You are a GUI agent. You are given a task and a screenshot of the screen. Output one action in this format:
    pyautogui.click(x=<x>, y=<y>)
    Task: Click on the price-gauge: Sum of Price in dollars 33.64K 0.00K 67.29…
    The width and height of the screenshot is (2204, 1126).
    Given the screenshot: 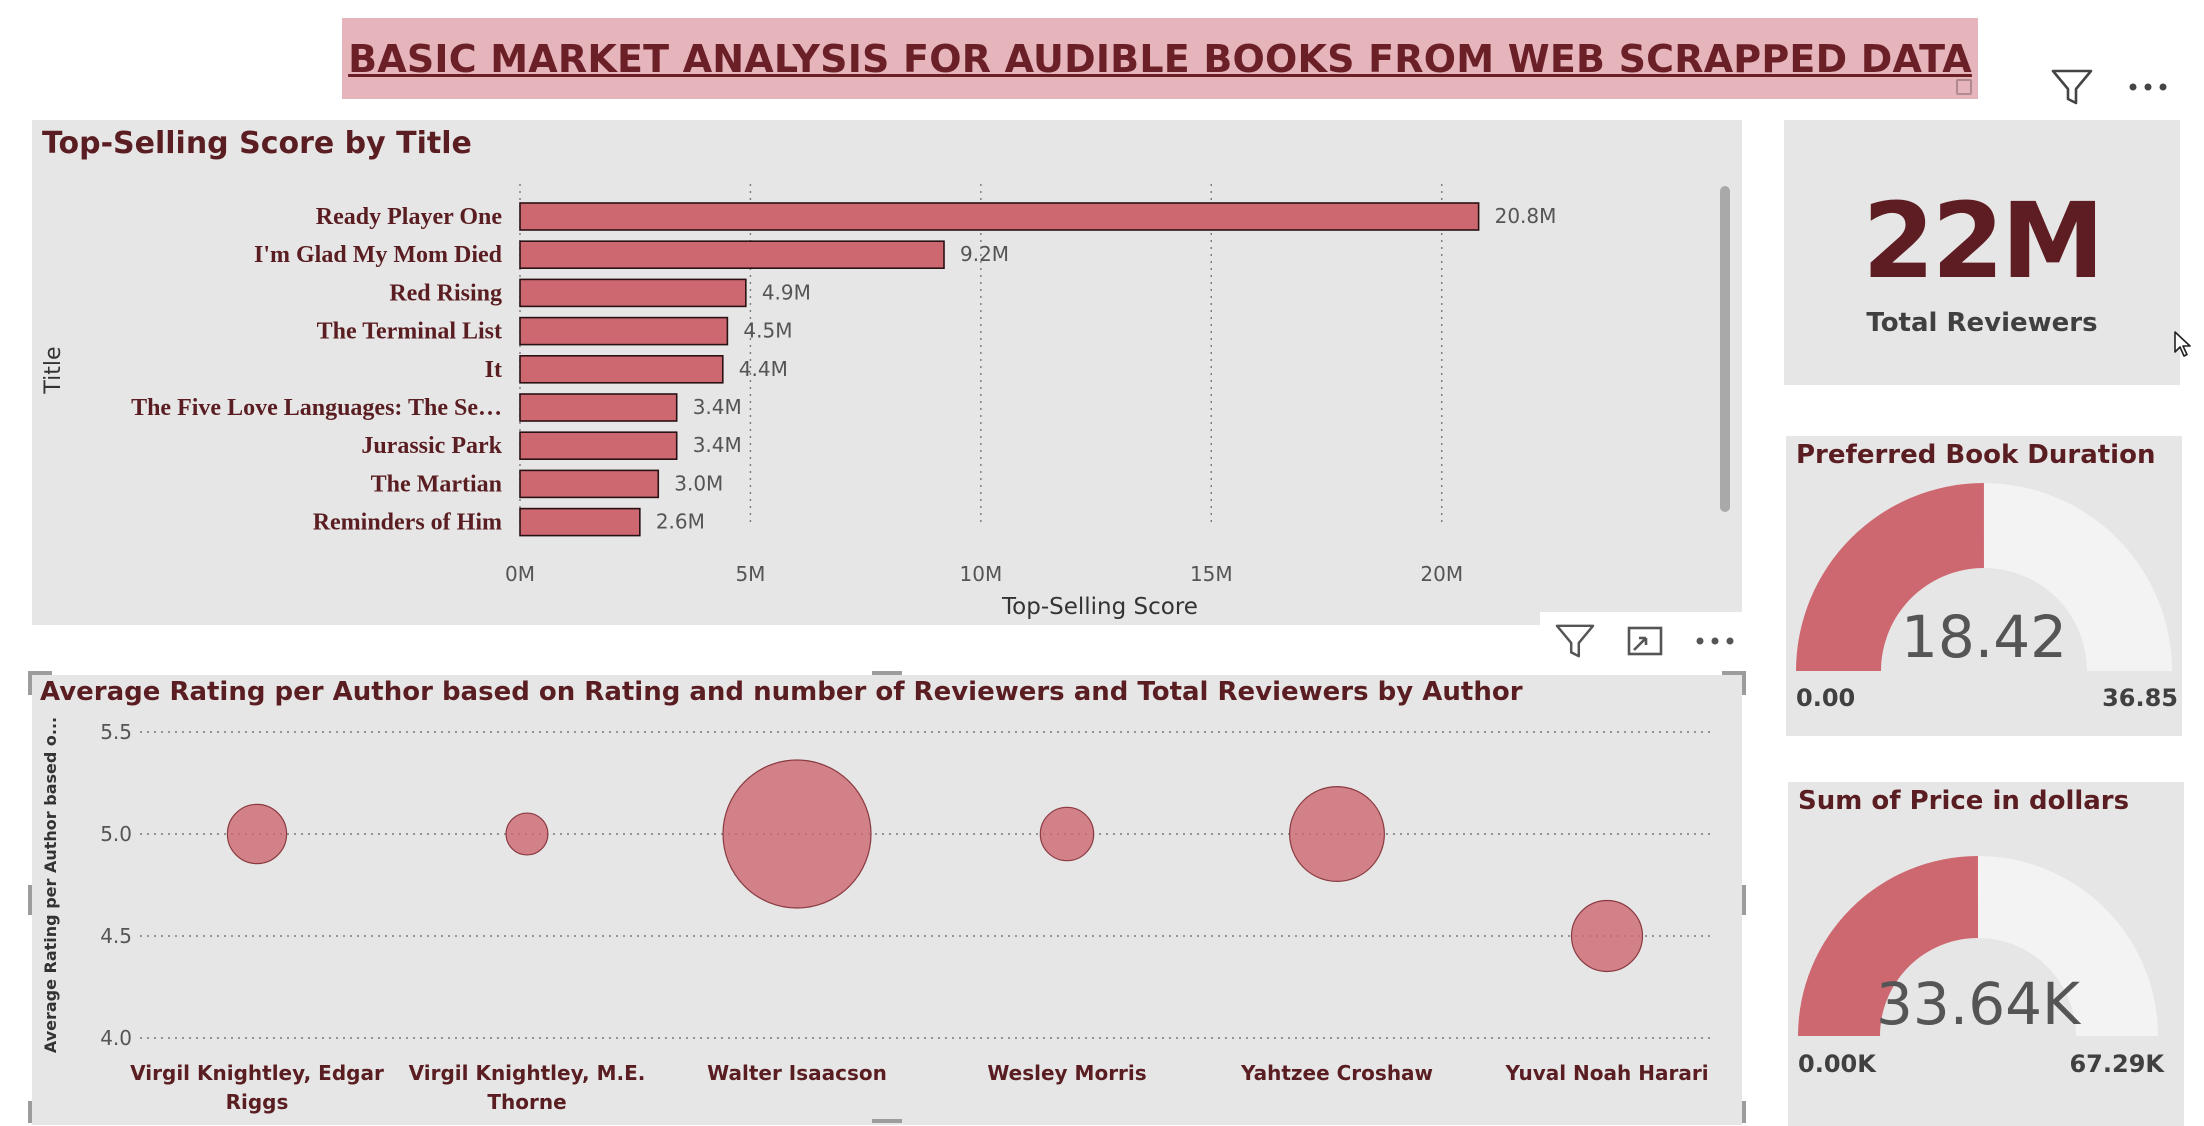 What is the action you would take?
    pyautogui.click(x=1986, y=954)
    